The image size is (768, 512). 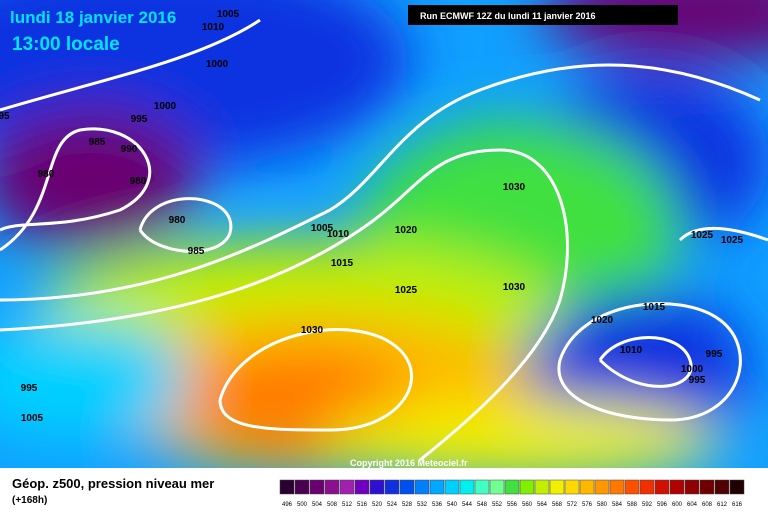 What do you see at coordinates (377, 505) in the screenshot?
I see `scale-label: 520` at bounding box center [377, 505].